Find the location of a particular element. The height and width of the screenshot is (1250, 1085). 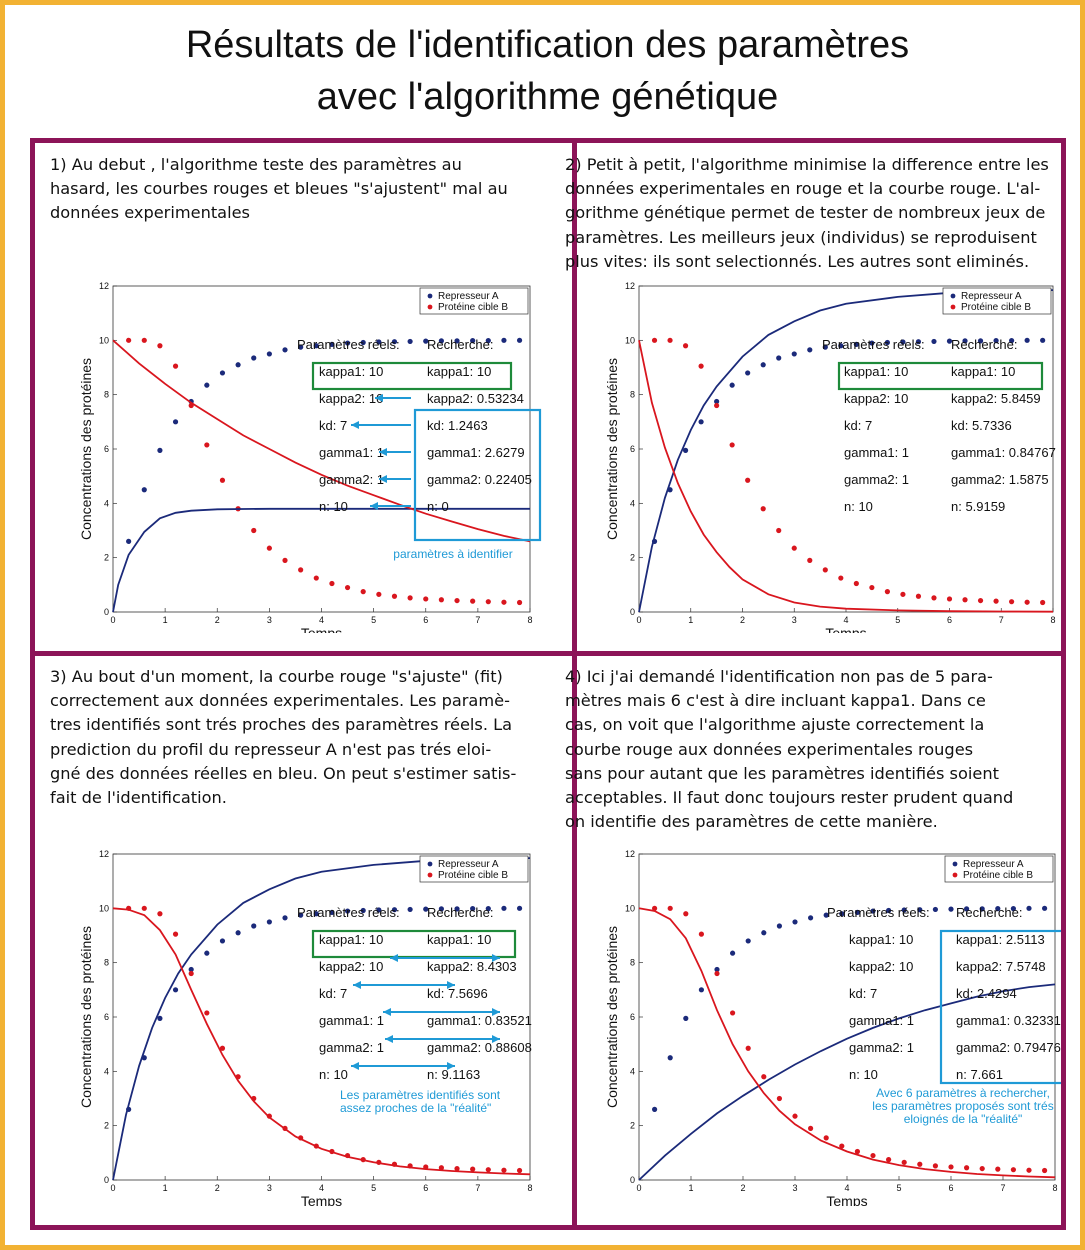

param-search-value: kd: 2.4294 is located at coordinates (986, 993).